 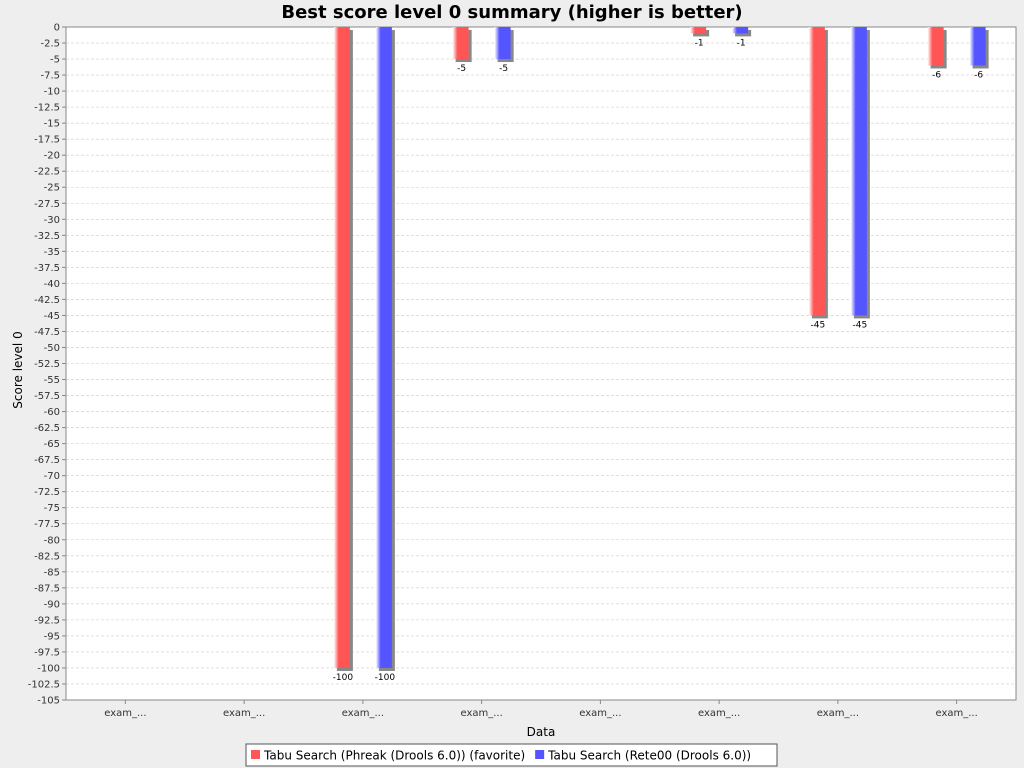 I want to click on y-tick-label: -100, so click(x=48, y=668).